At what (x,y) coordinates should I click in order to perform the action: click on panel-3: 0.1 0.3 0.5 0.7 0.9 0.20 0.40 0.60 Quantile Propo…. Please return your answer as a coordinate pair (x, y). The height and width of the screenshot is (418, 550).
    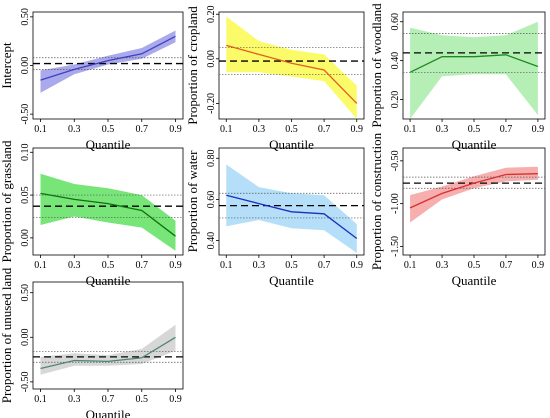
    Looking at the image, I should click on (457, 77).